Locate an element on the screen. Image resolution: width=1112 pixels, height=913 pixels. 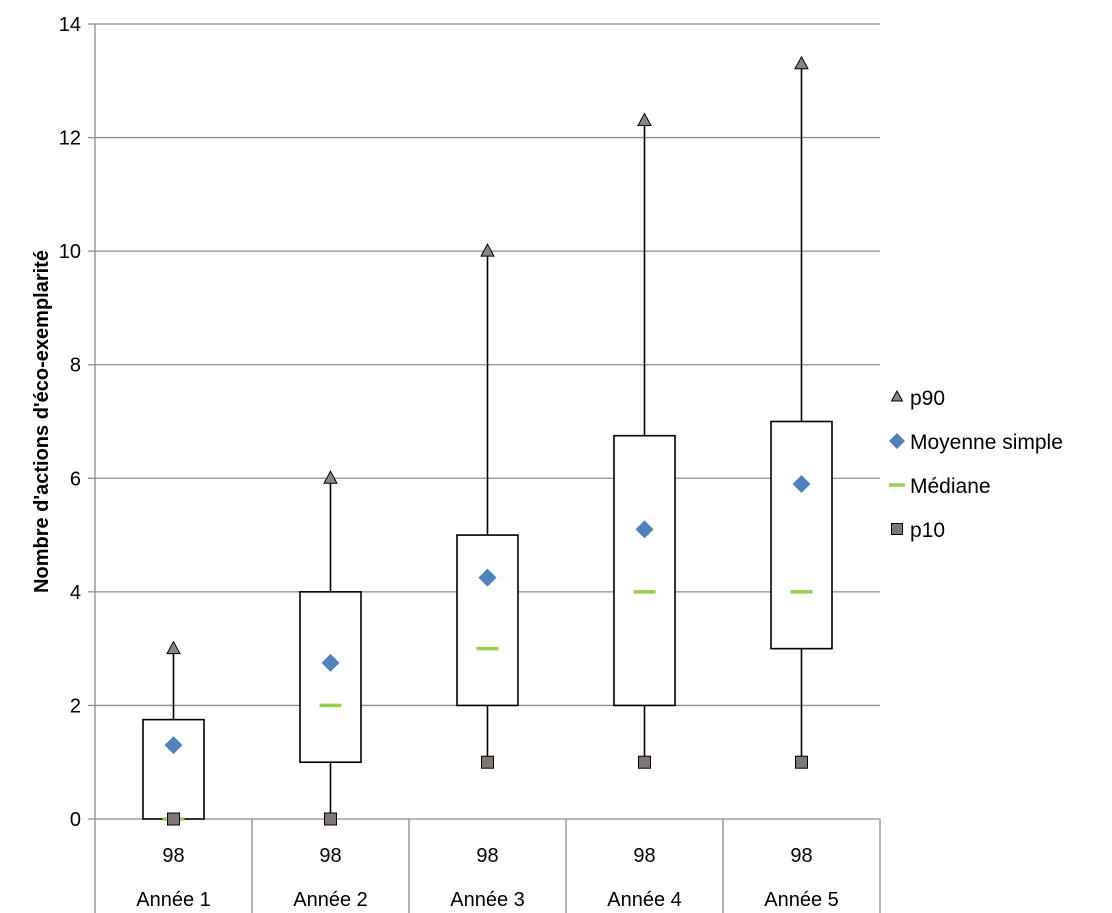
y-axis-title: Nombre d'actions d'éco-exemplarité is located at coordinates (42, 421).